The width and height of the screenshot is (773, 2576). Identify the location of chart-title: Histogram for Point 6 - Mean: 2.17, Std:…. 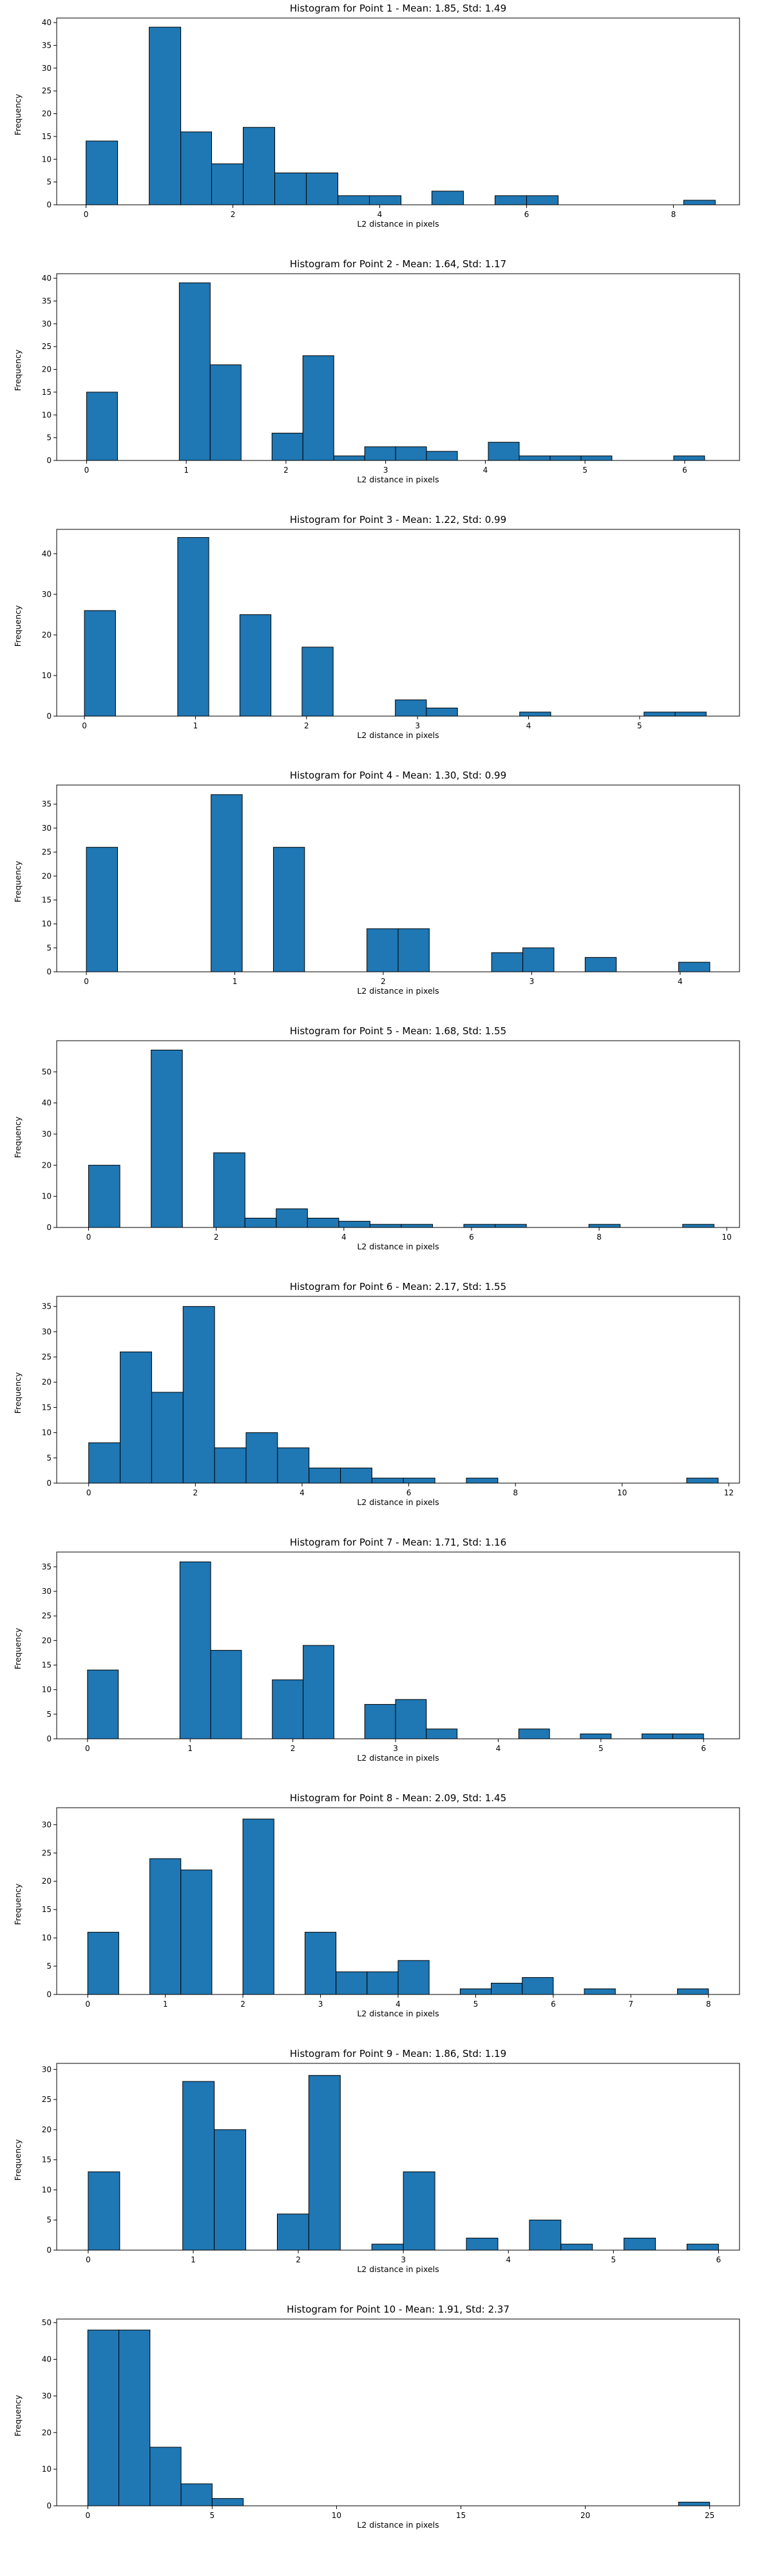
(398, 1287).